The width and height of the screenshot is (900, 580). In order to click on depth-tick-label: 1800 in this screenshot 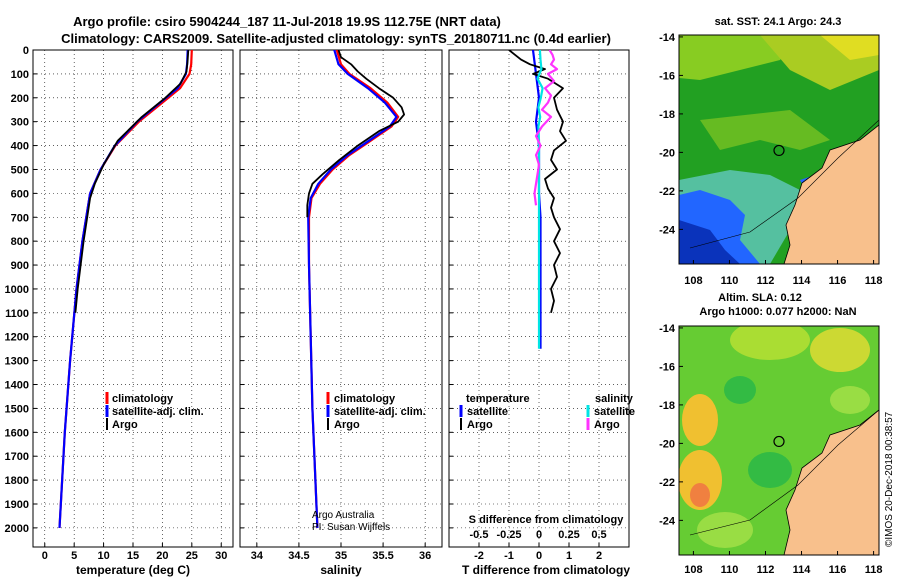, I will do `click(17, 481)`.